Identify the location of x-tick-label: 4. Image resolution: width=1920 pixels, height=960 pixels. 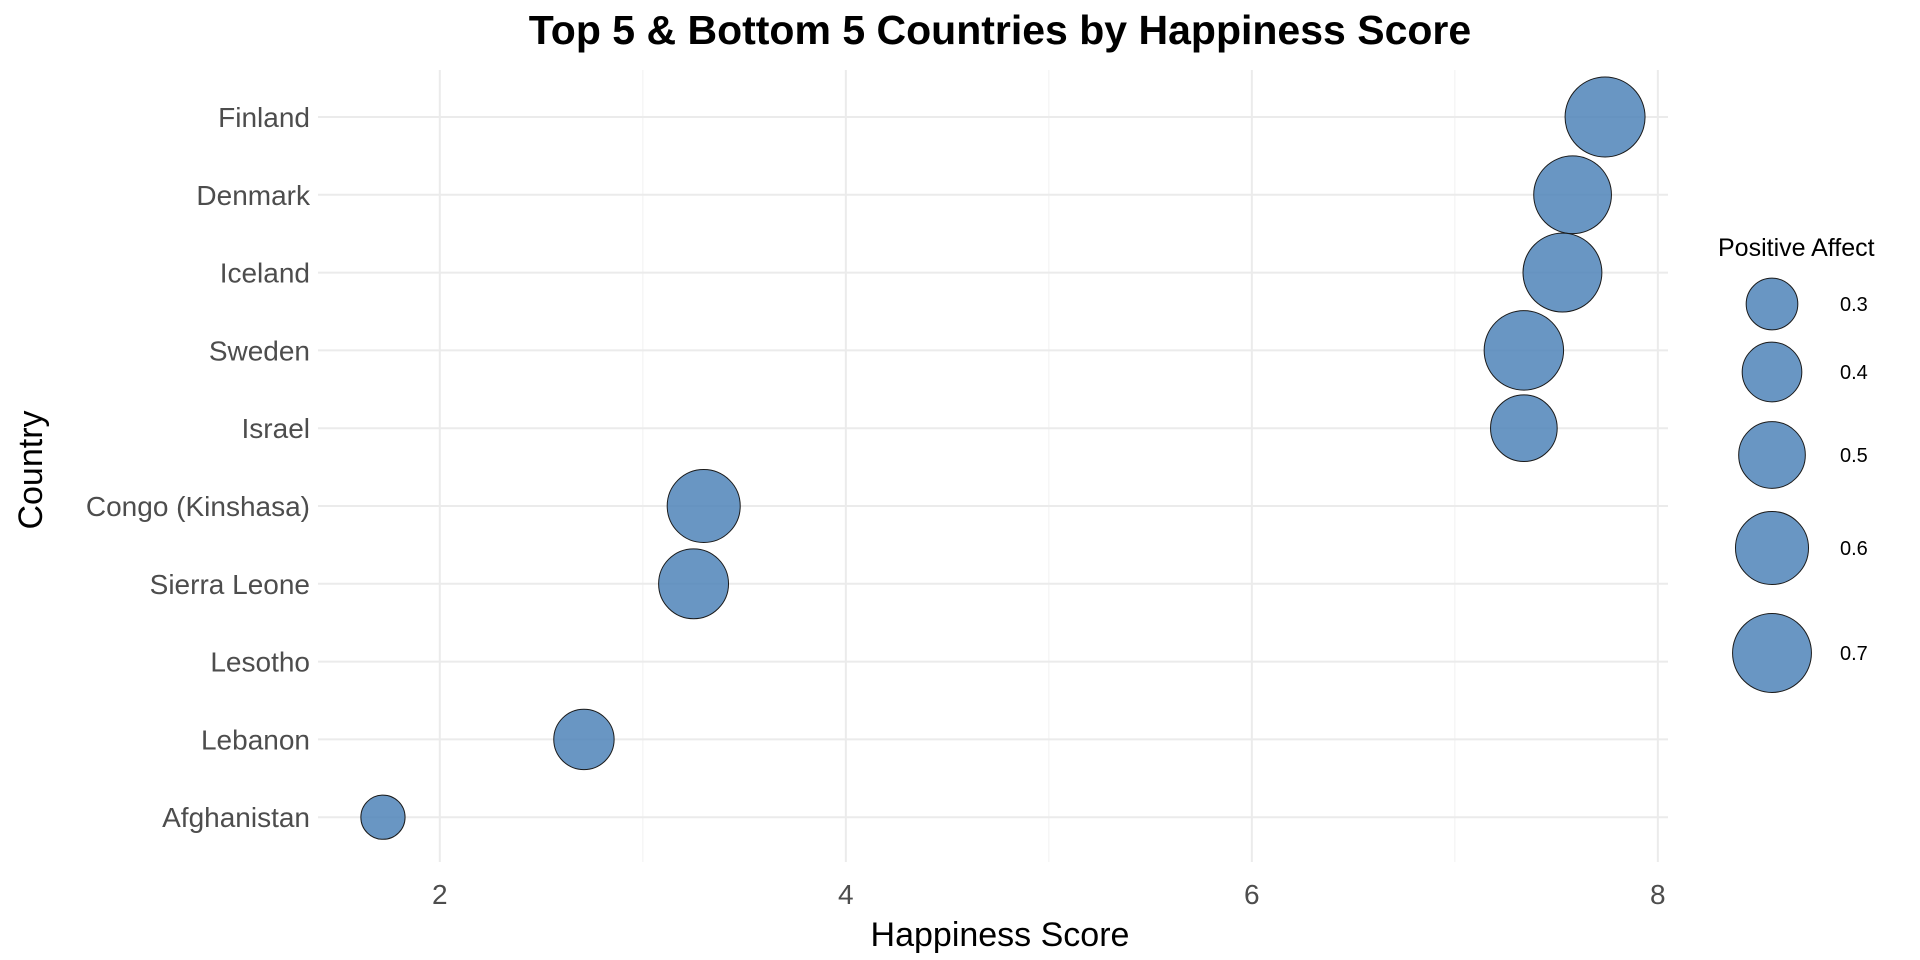
(846, 894).